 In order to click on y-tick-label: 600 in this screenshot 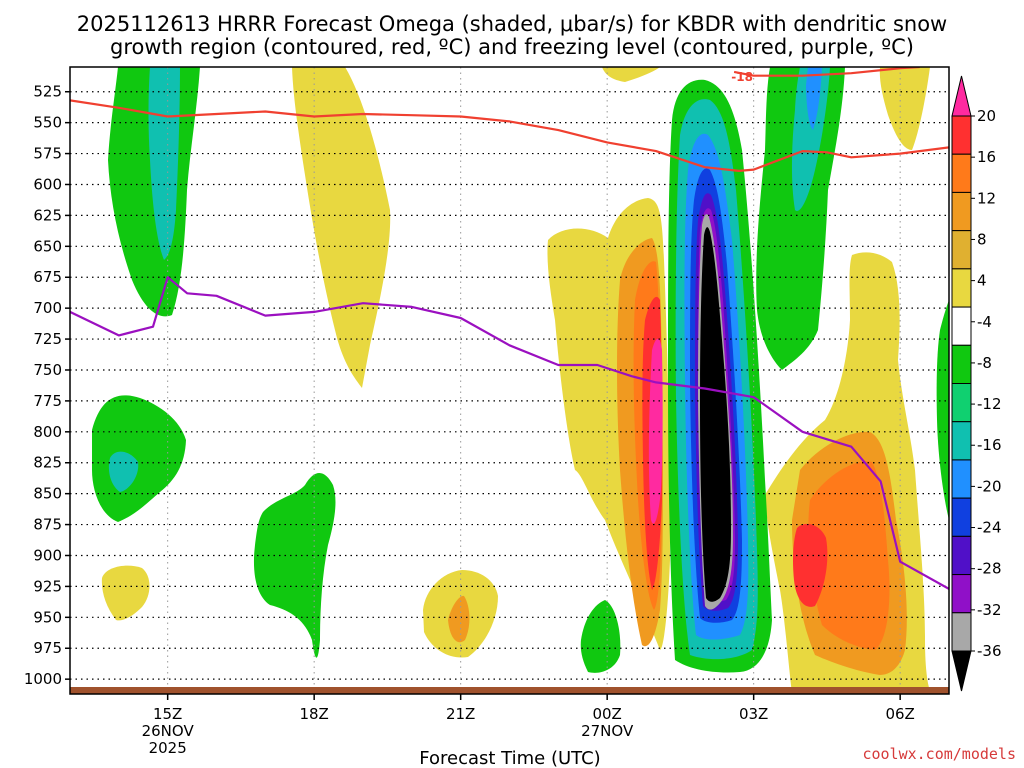, I will do `click(47, 184)`.